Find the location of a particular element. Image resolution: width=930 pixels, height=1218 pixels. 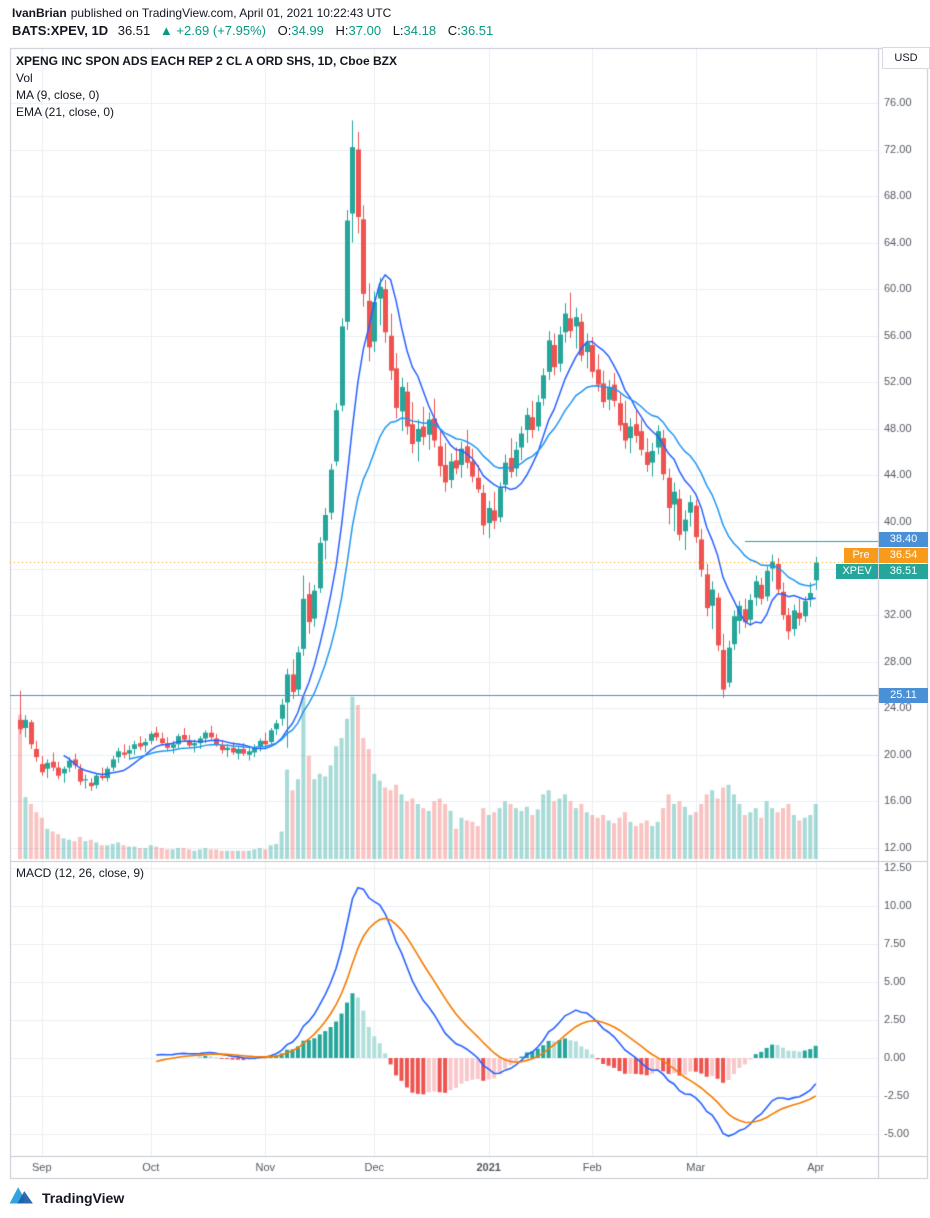

legend-macd: MACD (12, 26, close, 9) is located at coordinates (80, 873).